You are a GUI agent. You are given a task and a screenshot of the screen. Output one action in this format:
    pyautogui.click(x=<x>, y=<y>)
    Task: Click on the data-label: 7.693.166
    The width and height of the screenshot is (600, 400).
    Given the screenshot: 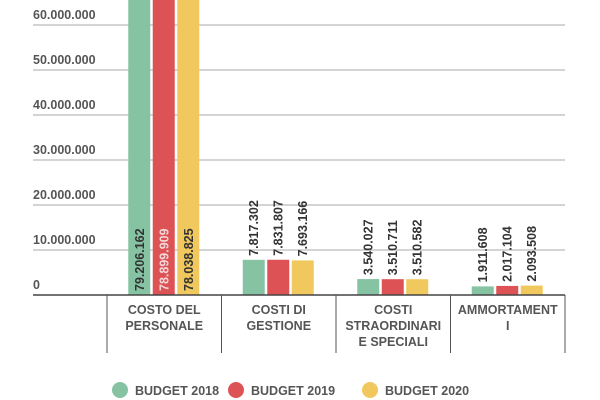 What is the action you would take?
    pyautogui.click(x=303, y=229)
    